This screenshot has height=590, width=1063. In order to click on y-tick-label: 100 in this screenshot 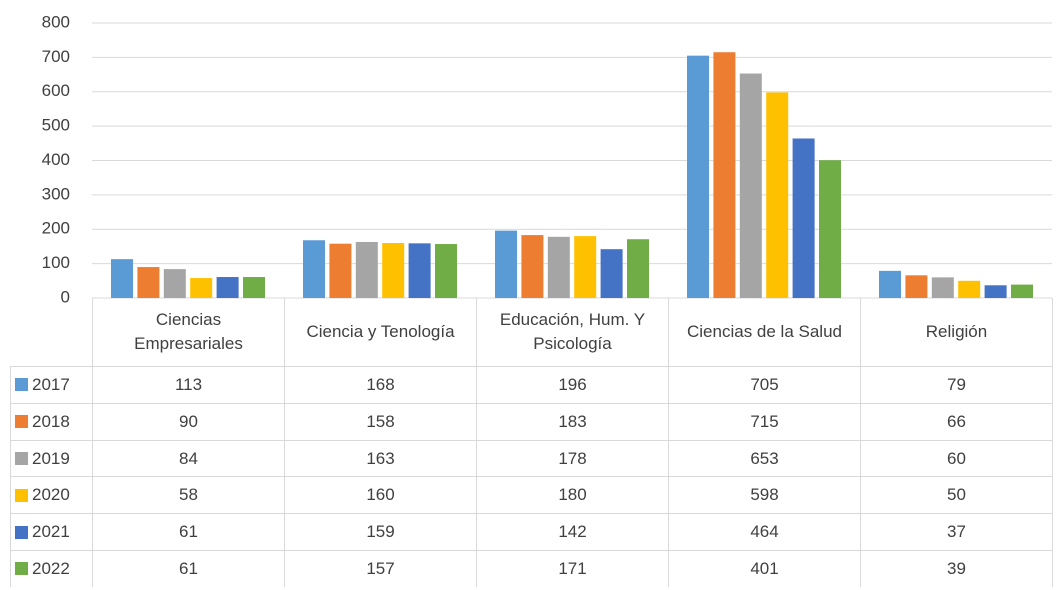, I will do `click(56, 262)`.